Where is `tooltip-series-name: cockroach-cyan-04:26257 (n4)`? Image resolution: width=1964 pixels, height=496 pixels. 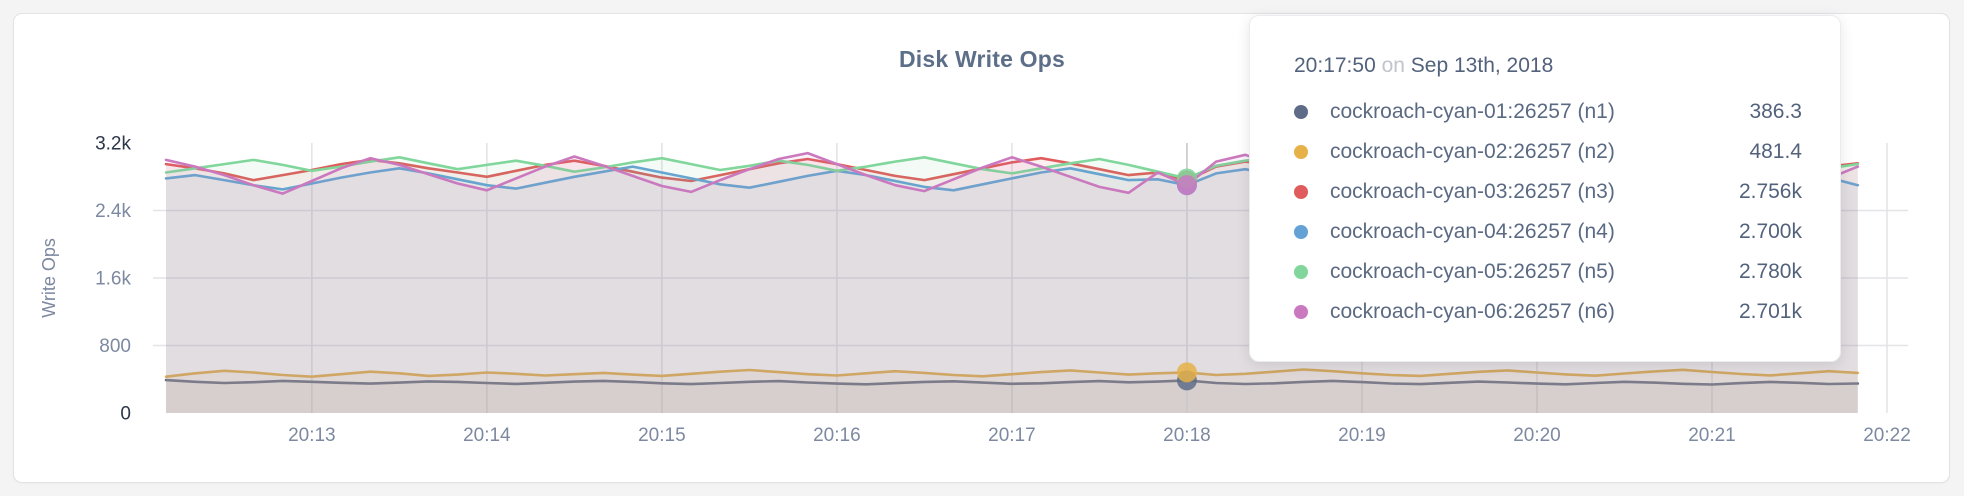
tooltip-series-name: cockroach-cyan-04:26257 (n4) is located at coordinates (1472, 231).